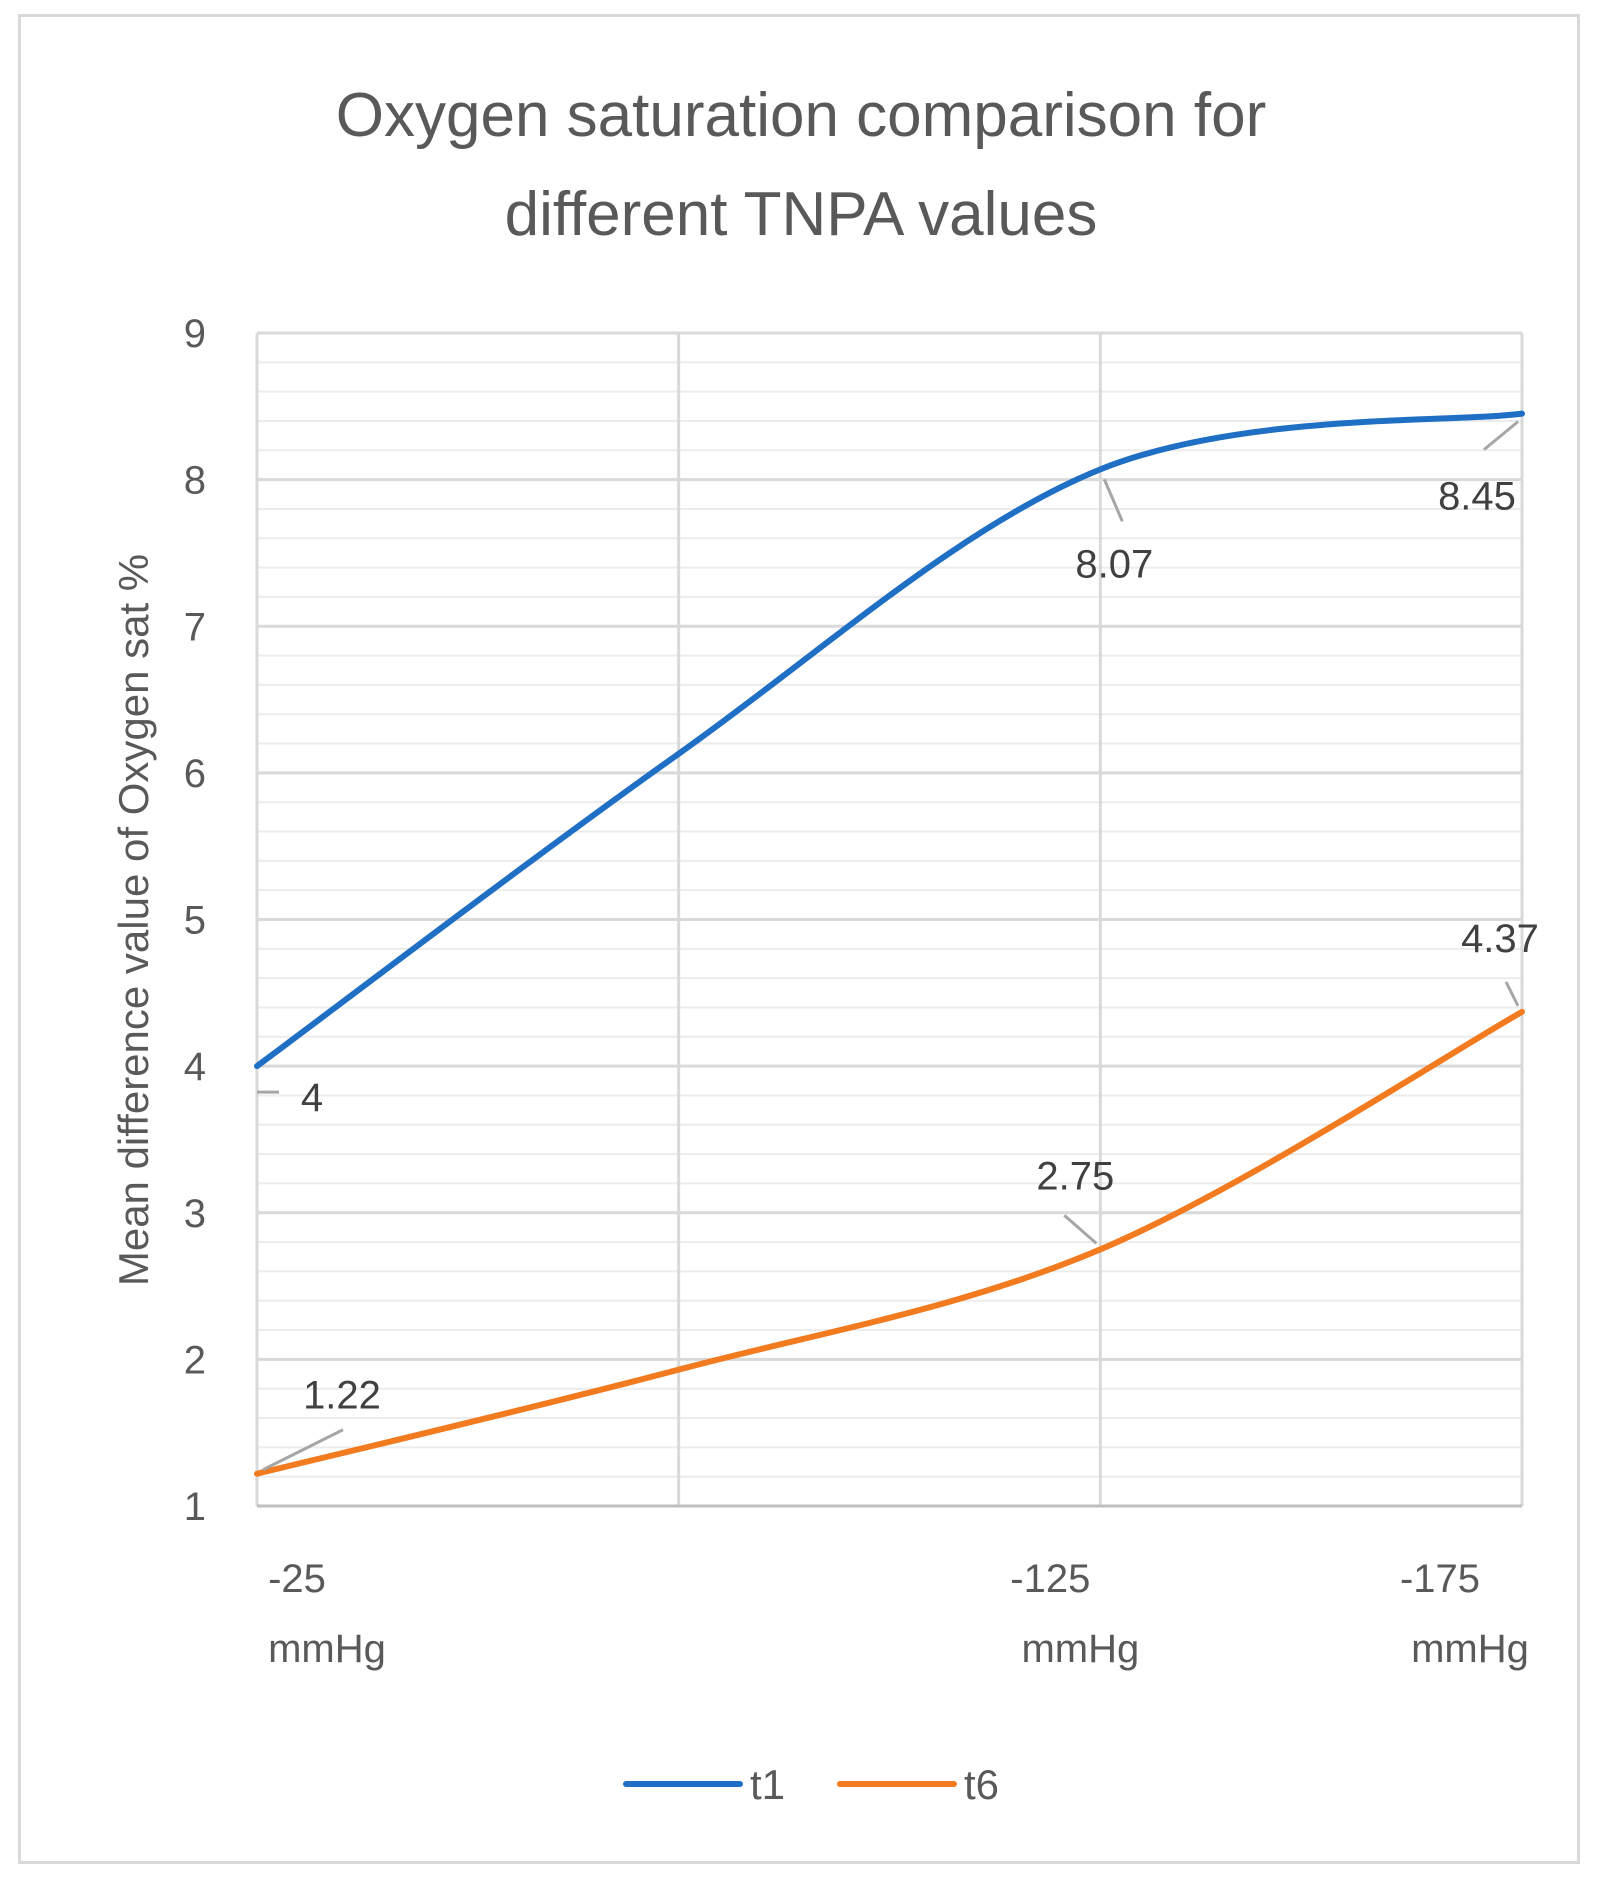 This screenshot has height=1884, width=1602. Describe the element at coordinates (1050, 1579) in the screenshot. I see `x-tick-label: -125` at that location.